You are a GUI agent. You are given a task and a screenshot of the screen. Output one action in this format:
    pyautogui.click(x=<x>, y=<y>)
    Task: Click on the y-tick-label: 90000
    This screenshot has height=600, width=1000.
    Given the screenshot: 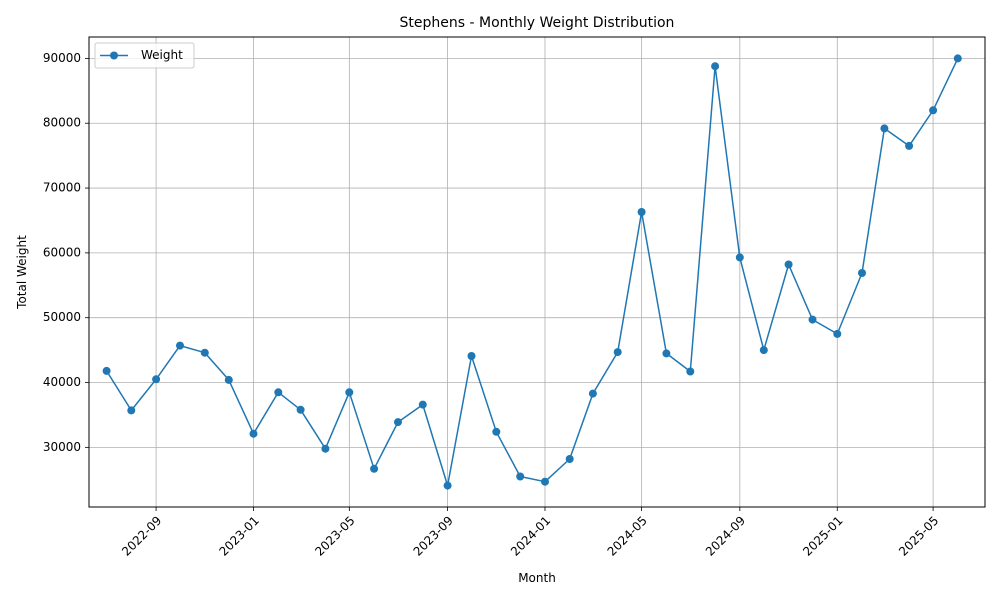 What is the action you would take?
    pyautogui.click(x=62, y=58)
    